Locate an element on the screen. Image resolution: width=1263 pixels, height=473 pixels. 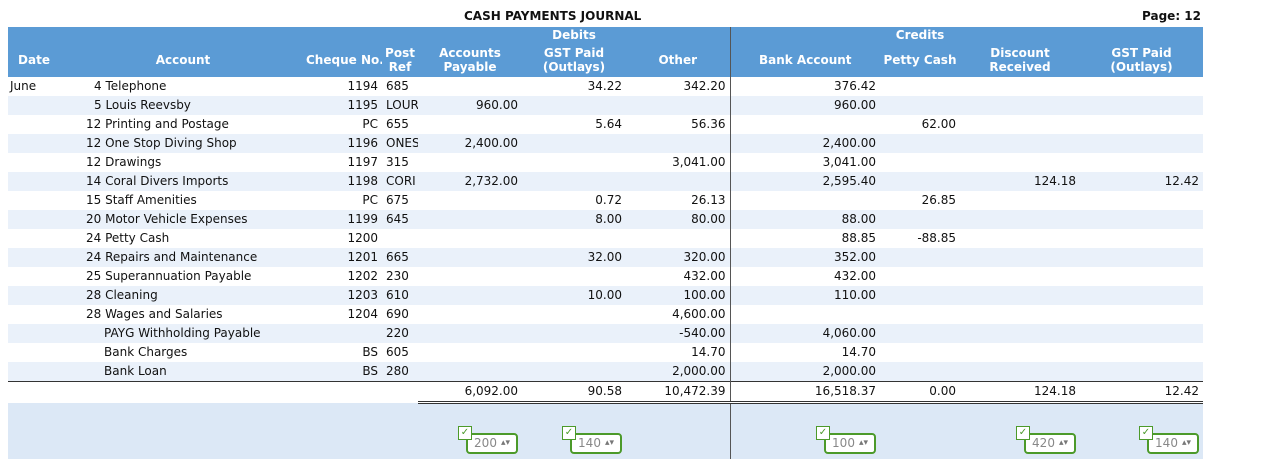
cell-post-ref: 655 is located at coordinates (400, 124).